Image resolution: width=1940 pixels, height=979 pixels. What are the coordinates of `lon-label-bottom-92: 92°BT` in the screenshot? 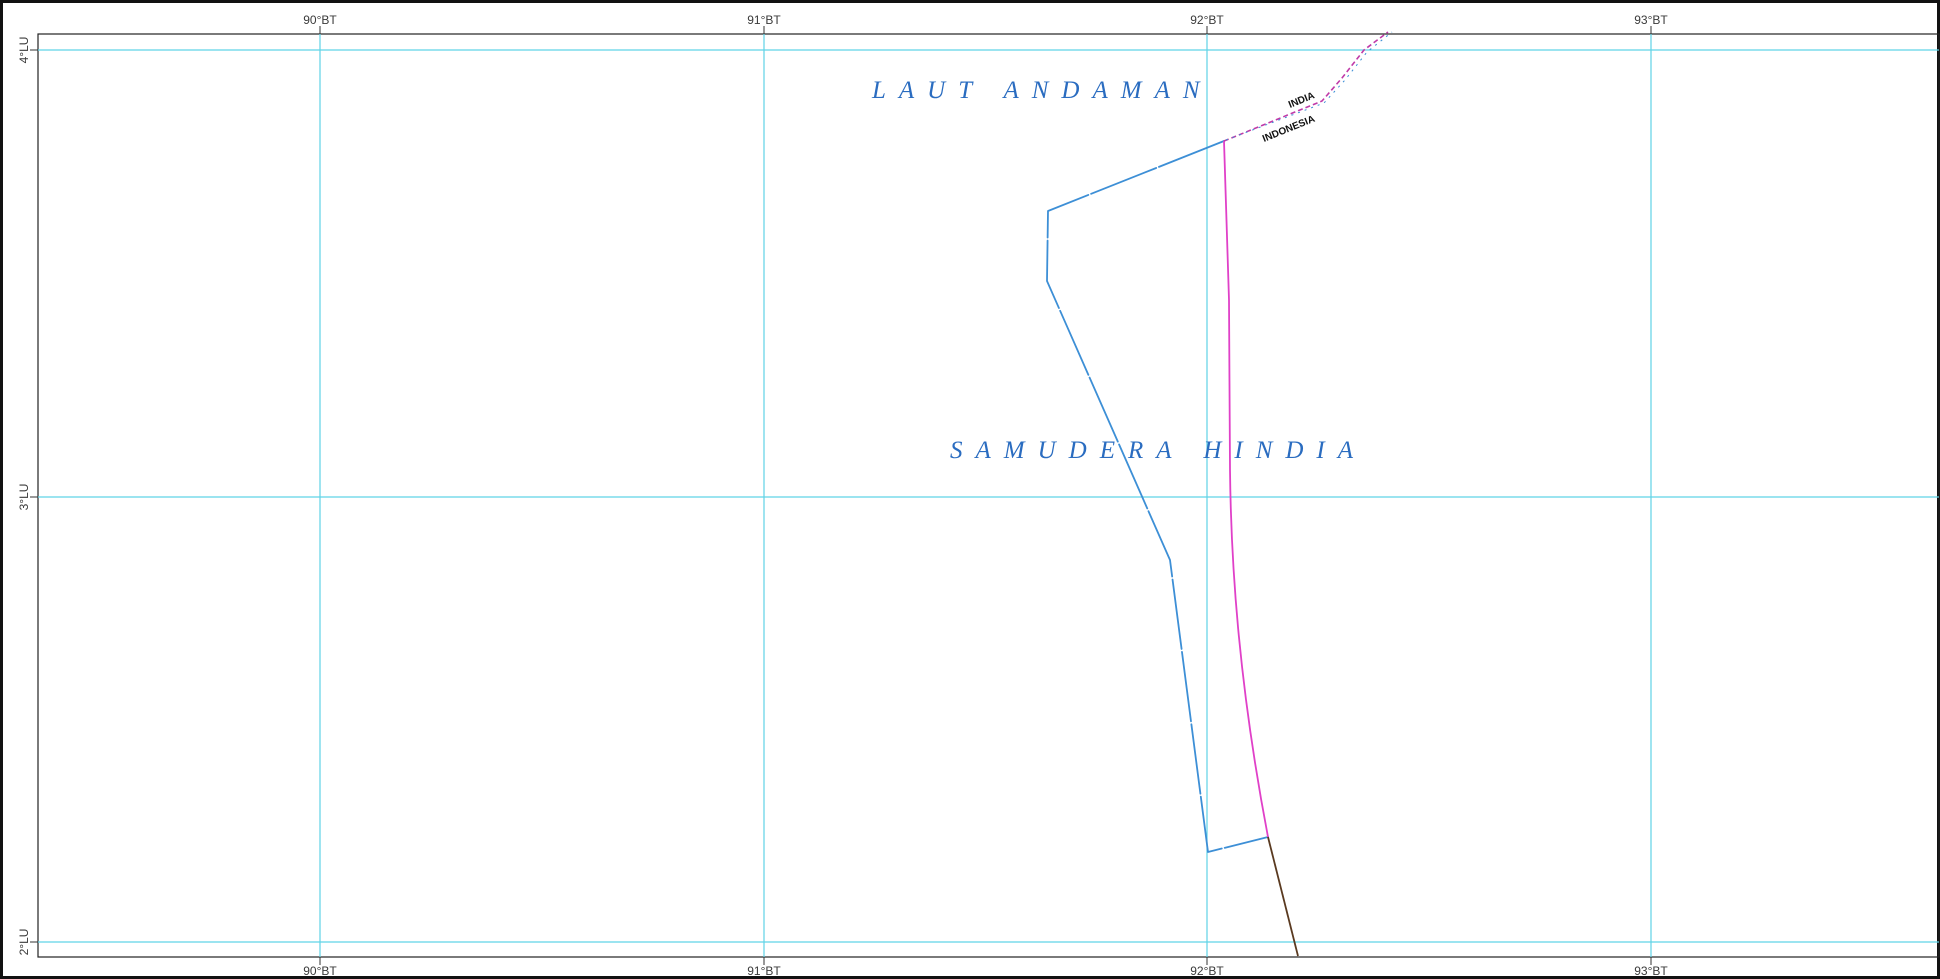 It's located at (1207, 971).